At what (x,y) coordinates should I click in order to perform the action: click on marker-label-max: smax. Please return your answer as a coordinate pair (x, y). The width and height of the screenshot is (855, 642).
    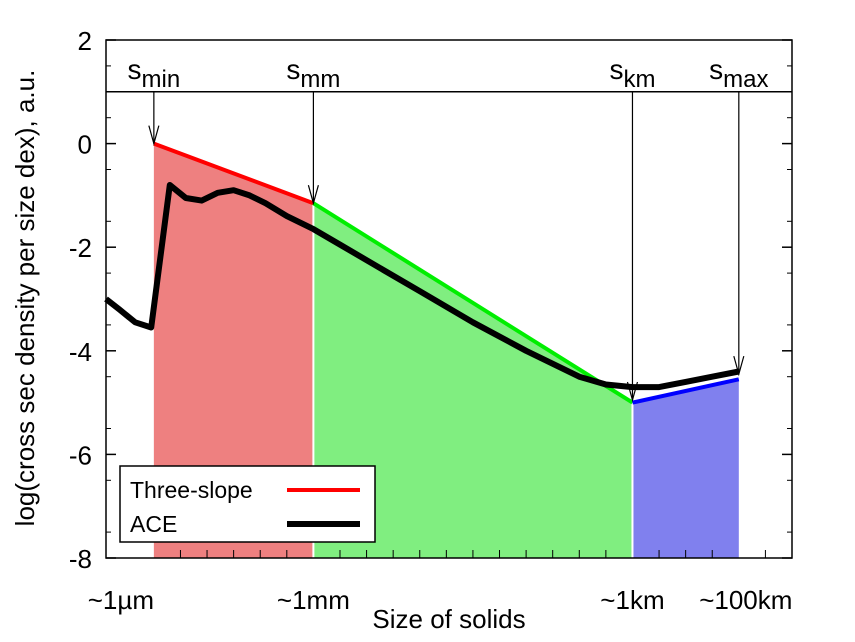
    Looking at the image, I should click on (738, 73).